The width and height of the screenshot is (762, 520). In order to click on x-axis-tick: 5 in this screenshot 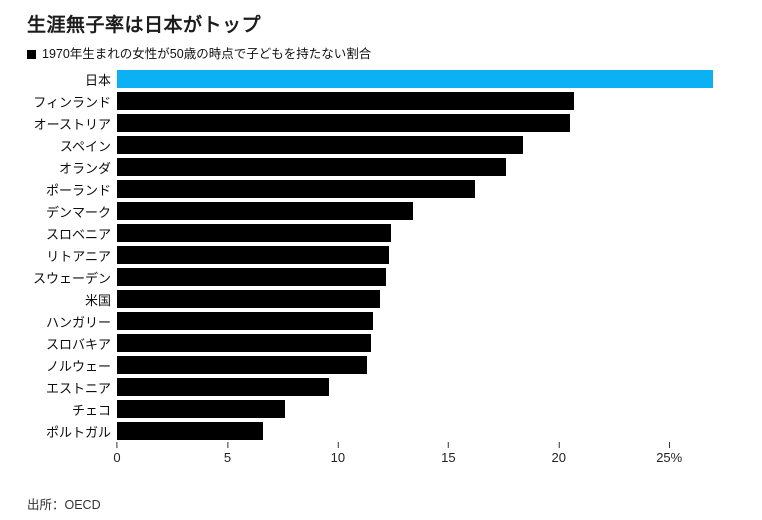, I will do `click(227, 453)`.